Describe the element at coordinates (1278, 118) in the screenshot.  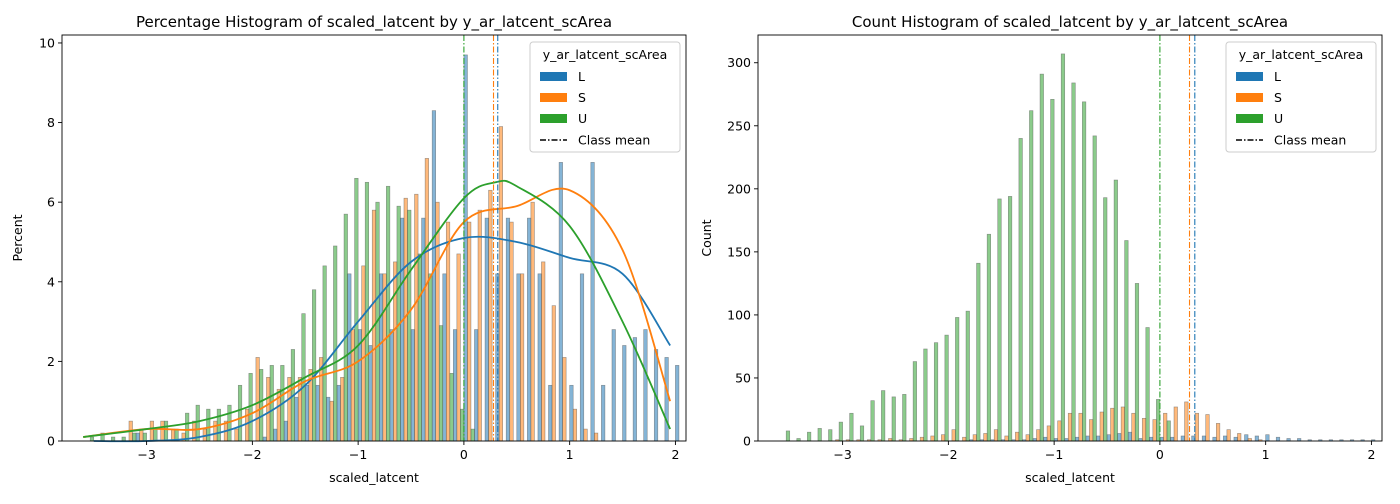
I see `legend-label-U: U` at that location.